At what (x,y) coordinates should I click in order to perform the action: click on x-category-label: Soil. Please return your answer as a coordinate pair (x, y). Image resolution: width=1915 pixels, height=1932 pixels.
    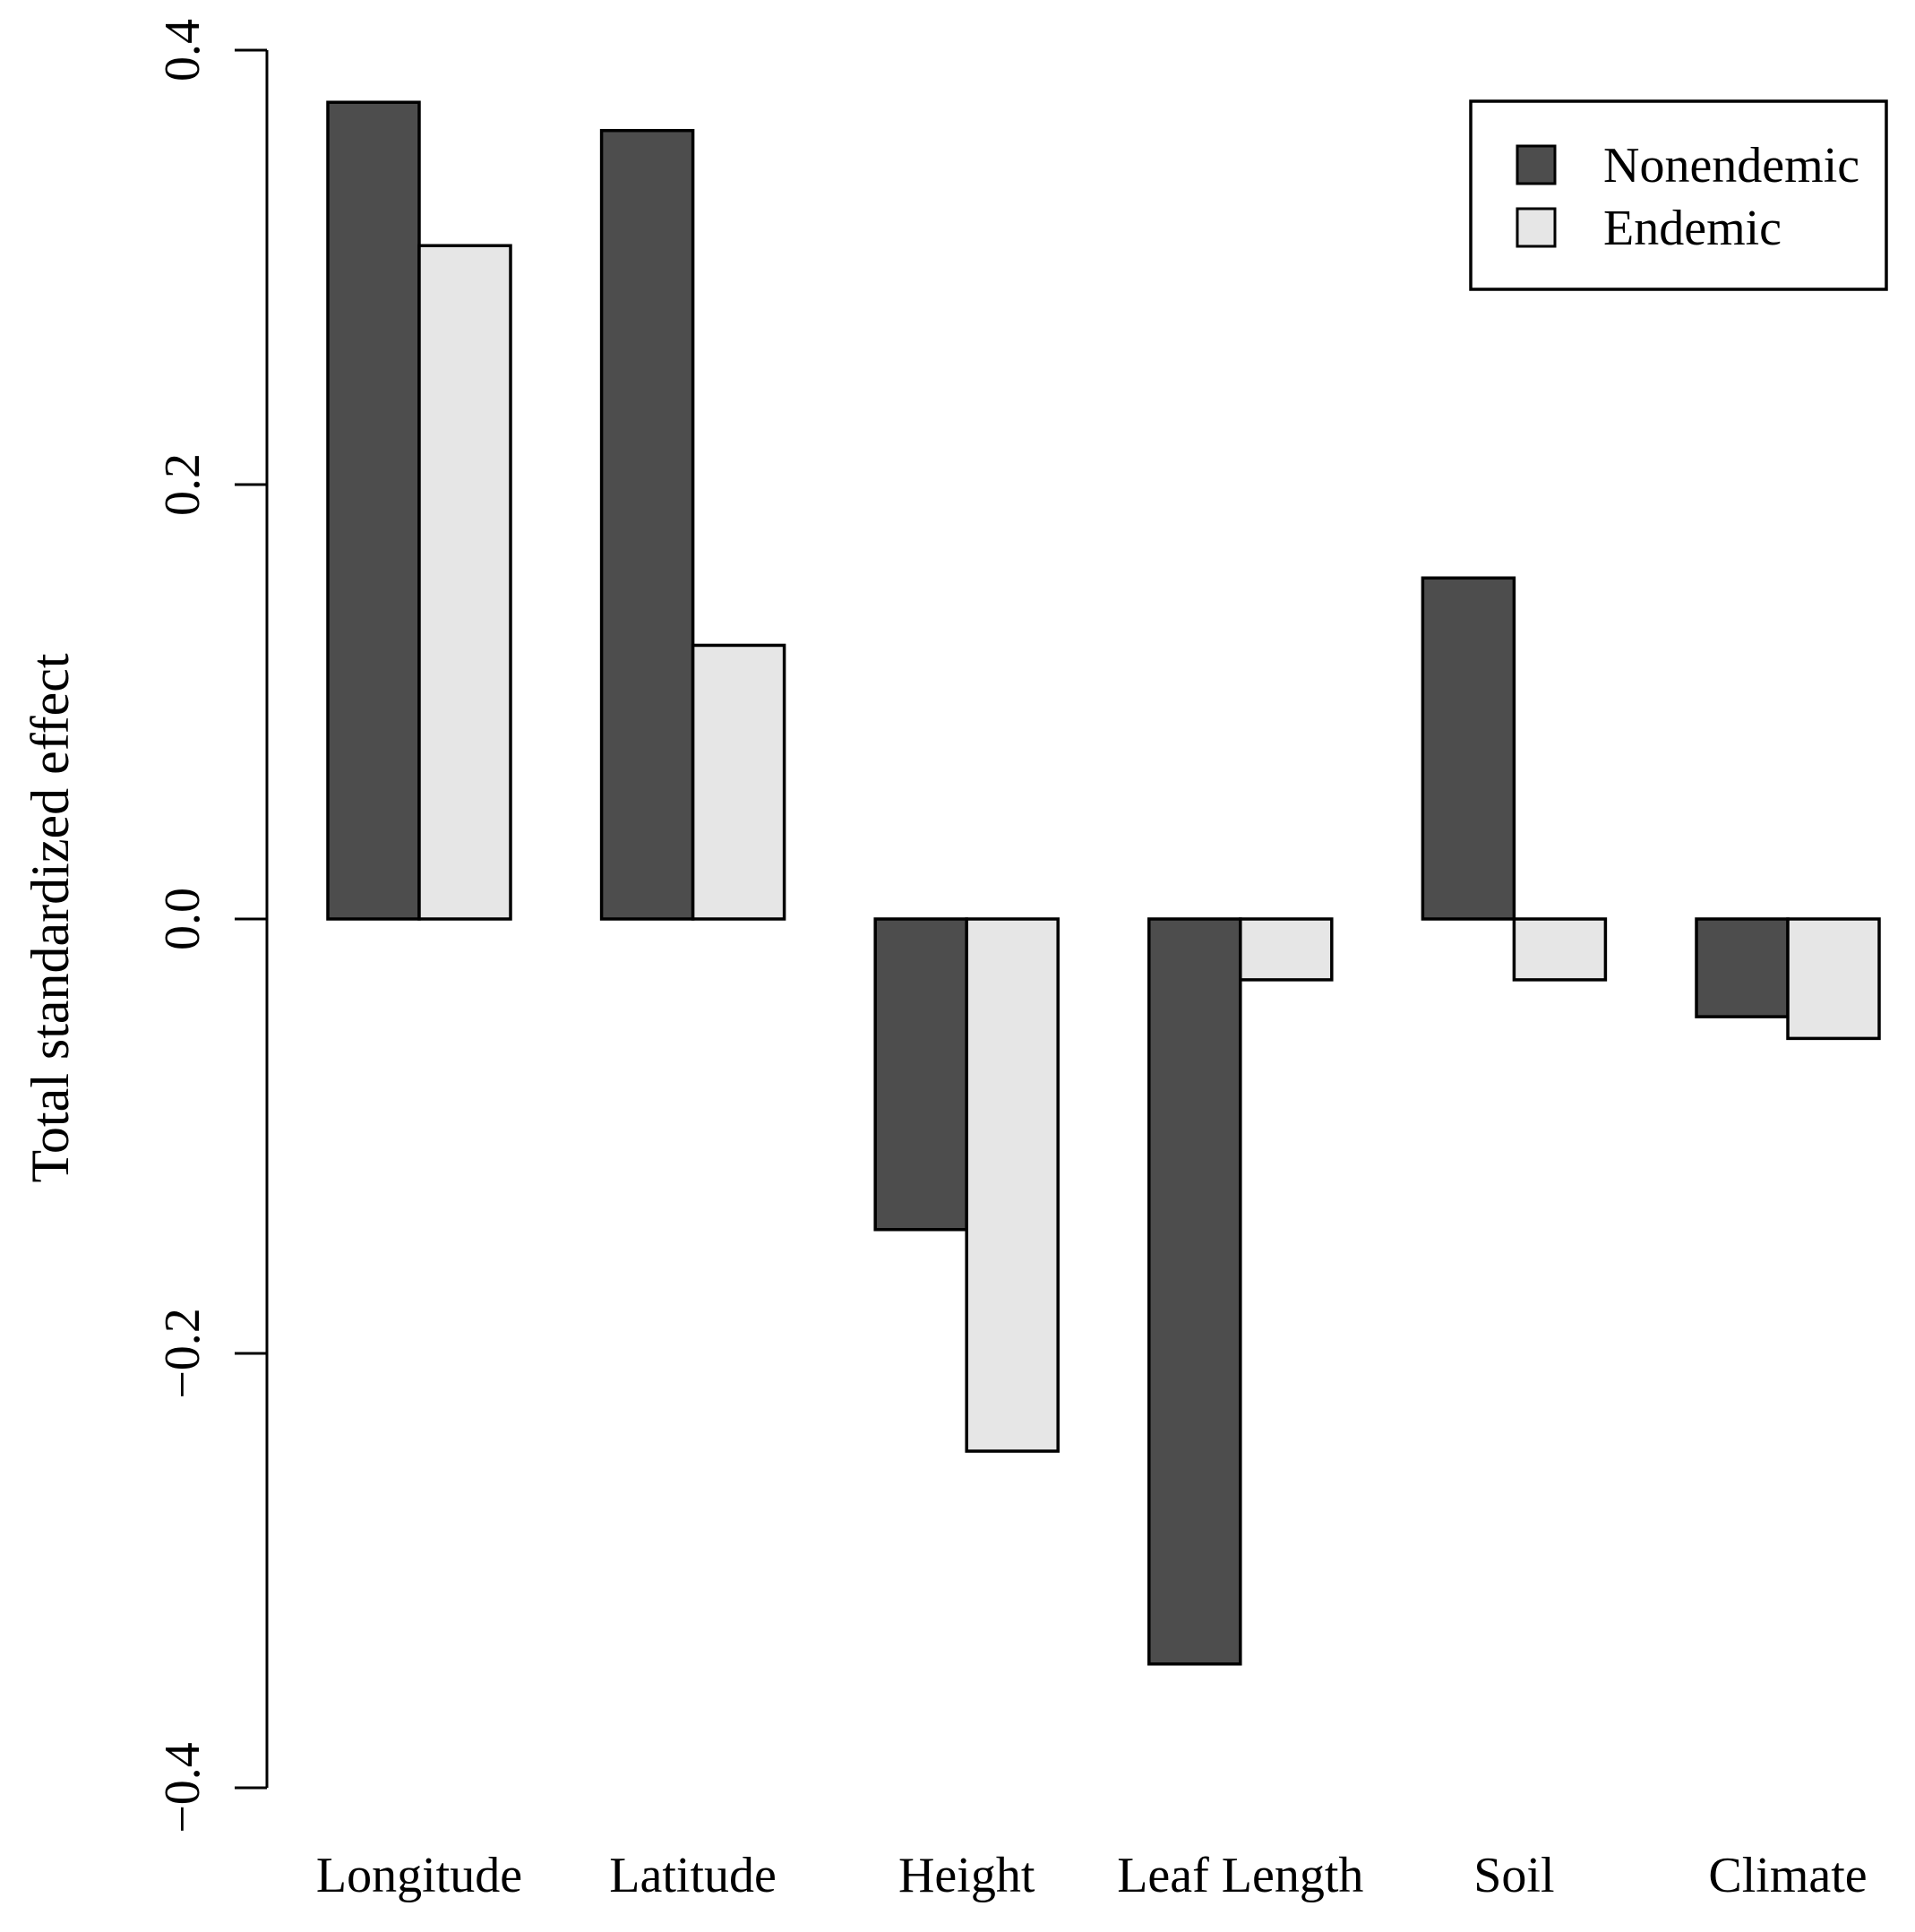
    Looking at the image, I should click on (1514, 1875).